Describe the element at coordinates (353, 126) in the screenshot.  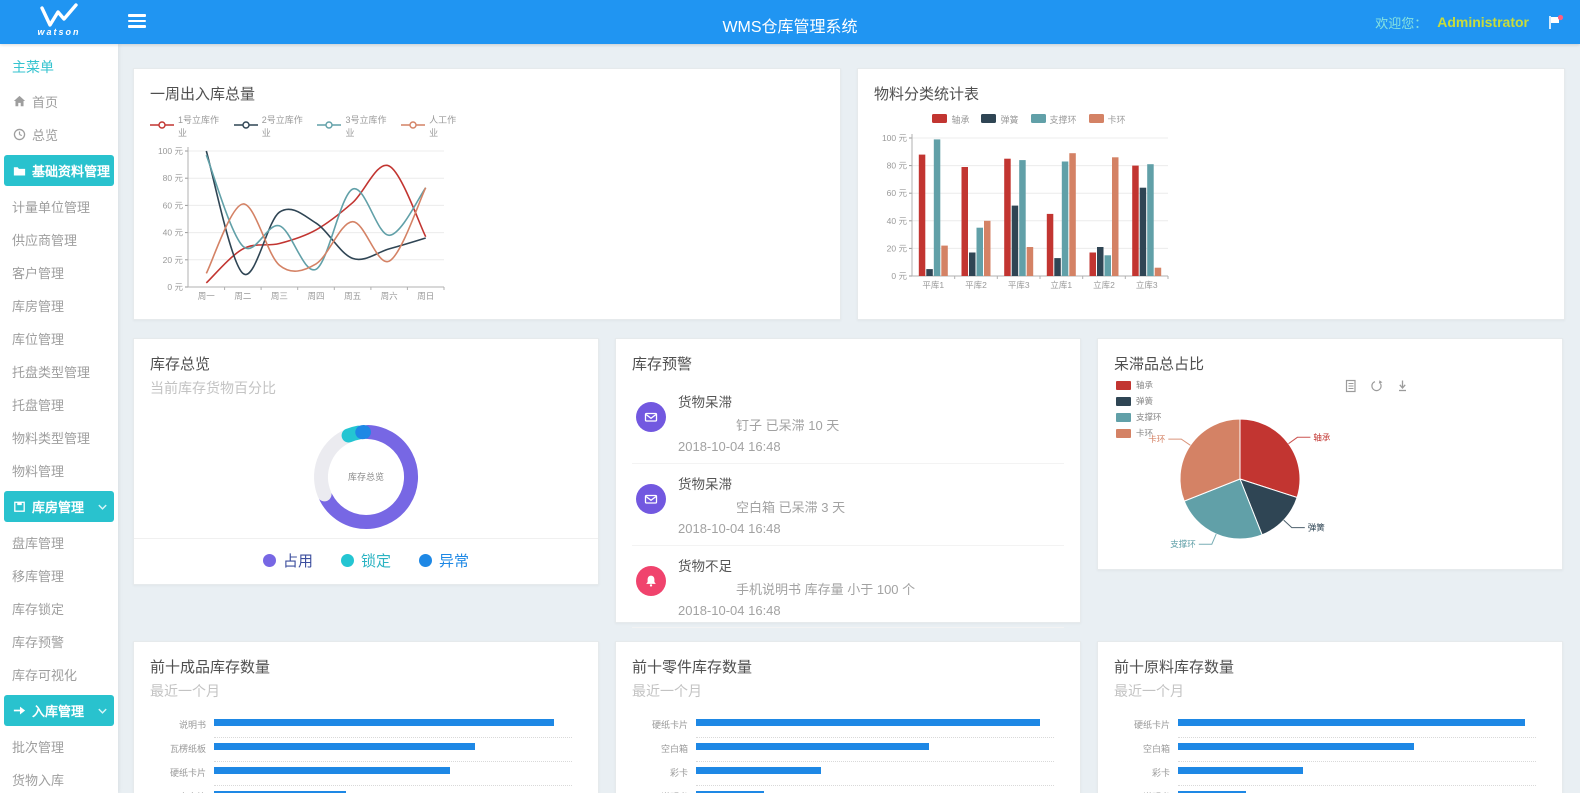
I see `legend-item-3号立库作业: 3号立库作业` at that location.